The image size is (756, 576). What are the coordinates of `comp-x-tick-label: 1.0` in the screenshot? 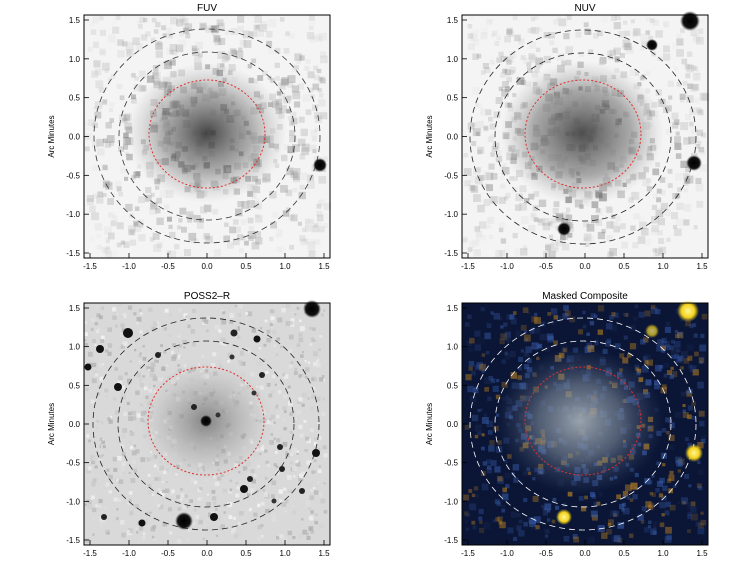 It's located at (663, 553).